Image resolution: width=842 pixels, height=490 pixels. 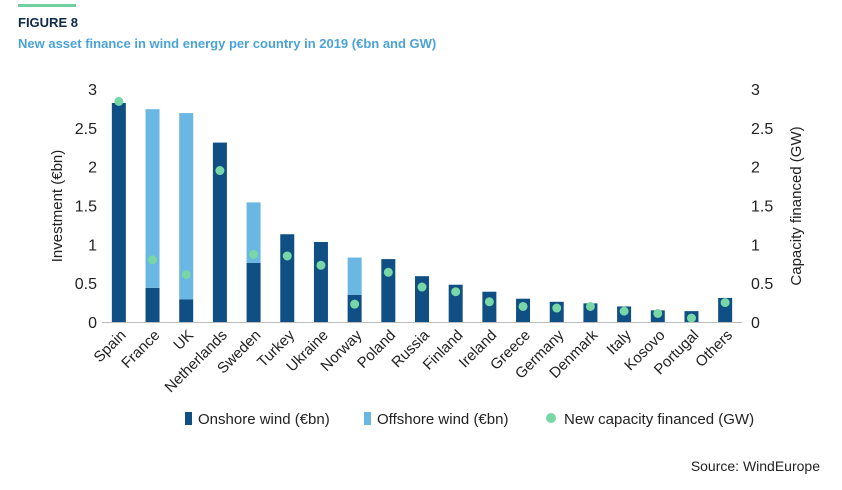 What do you see at coordinates (57, 206) in the screenshot?
I see `y-axis-left-title: Investment (€bn)` at bounding box center [57, 206].